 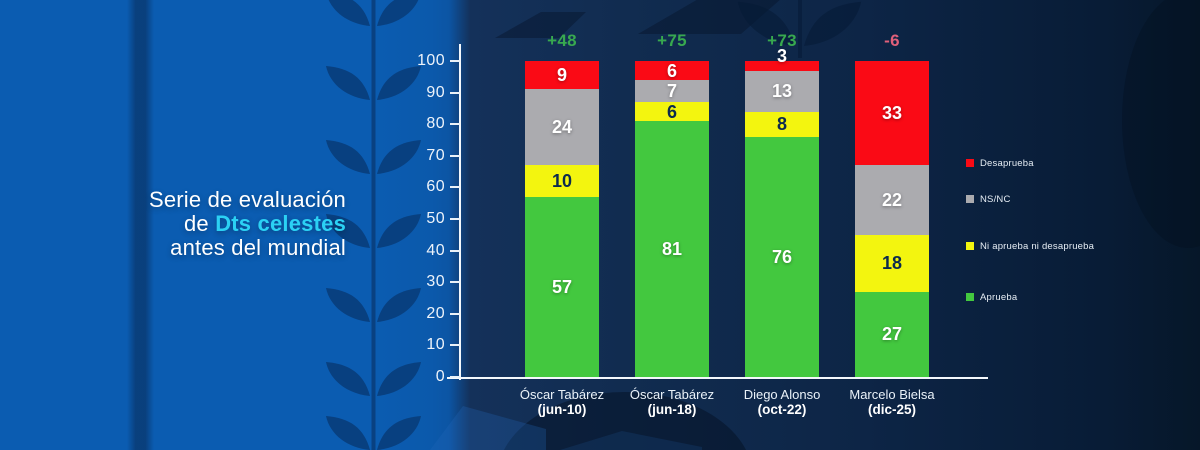 I want to click on net-score-label: +73, so click(x=782, y=40).